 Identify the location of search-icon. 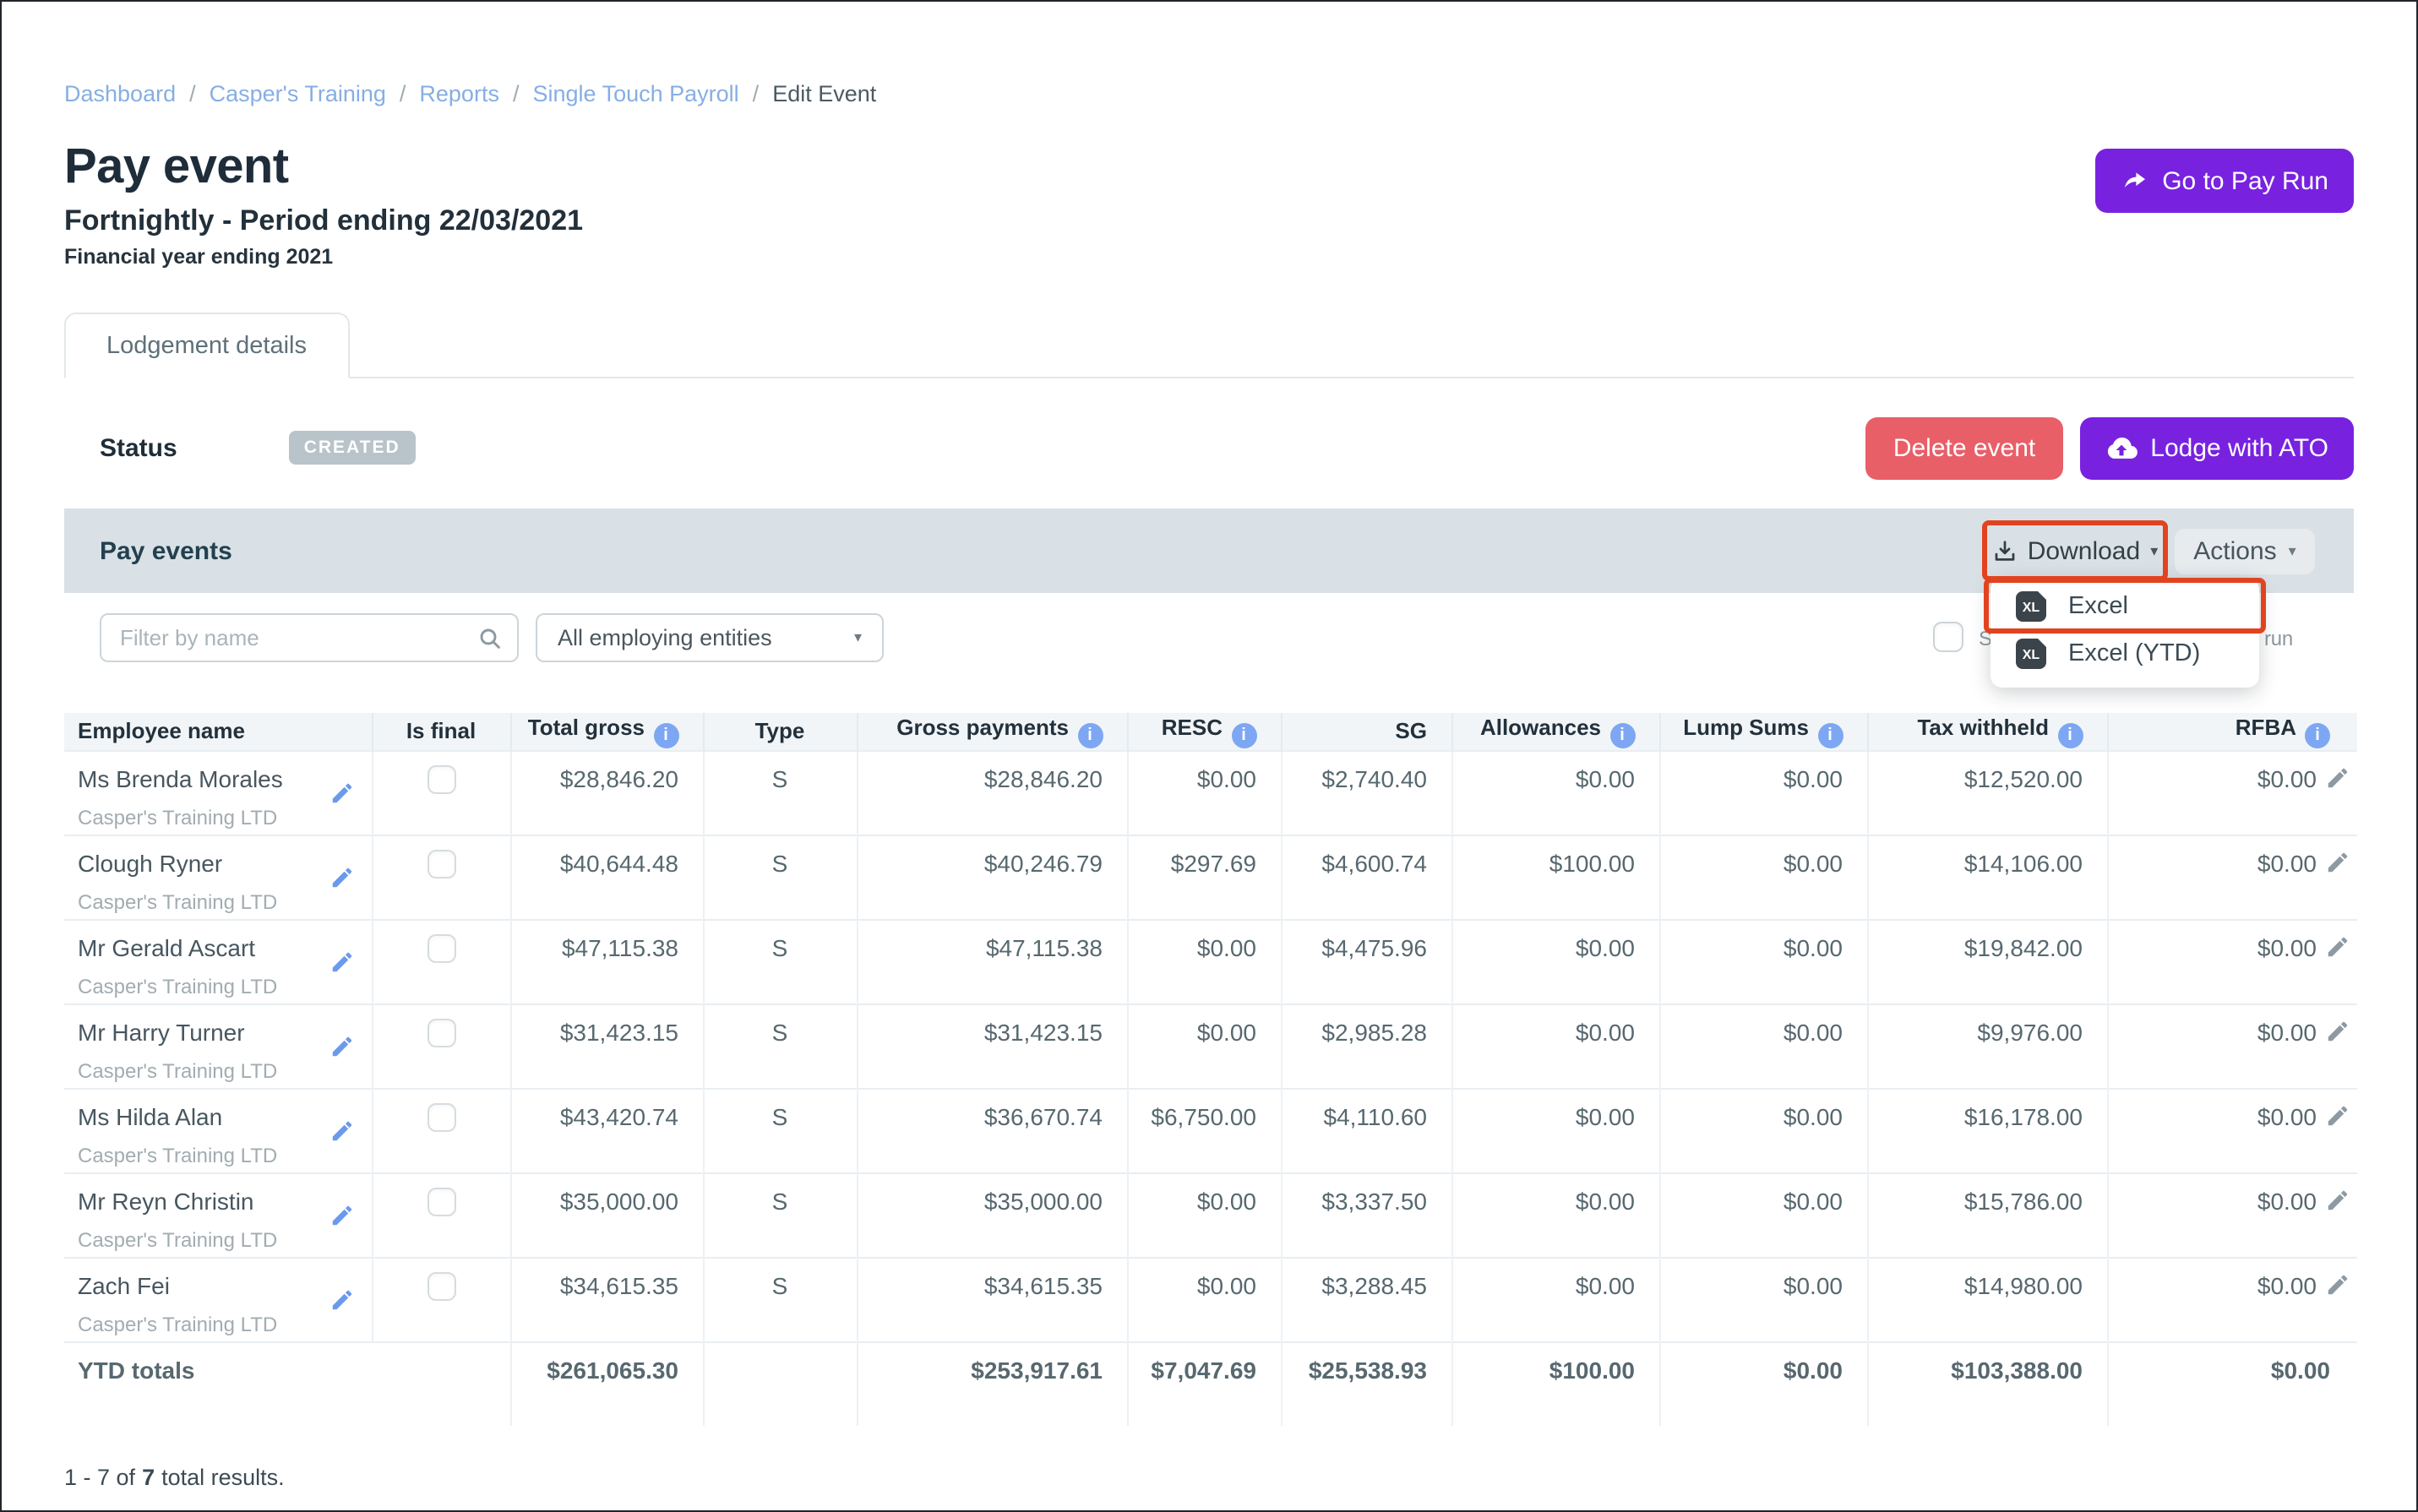
(490, 638).